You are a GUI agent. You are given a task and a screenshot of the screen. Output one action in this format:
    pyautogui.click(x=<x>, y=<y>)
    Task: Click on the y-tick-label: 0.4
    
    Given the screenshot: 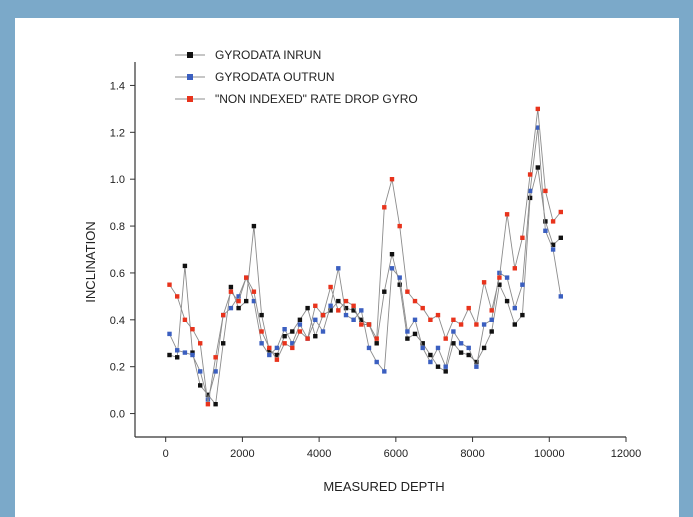 What is the action you would take?
    pyautogui.click(x=117, y=321)
    